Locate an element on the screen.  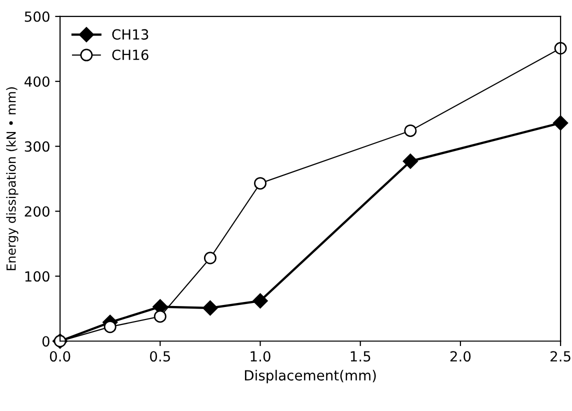
y-tick-label: 300 is located at coordinates (37, 146).